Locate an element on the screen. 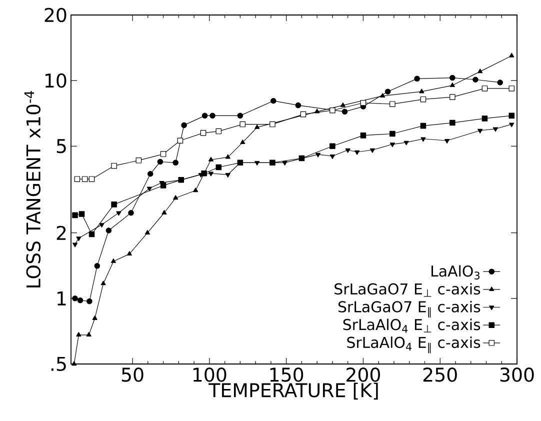  legend-label: SrLaAlO$_{4}$ E$_{∥}$ c-axis is located at coordinates (413, 345).